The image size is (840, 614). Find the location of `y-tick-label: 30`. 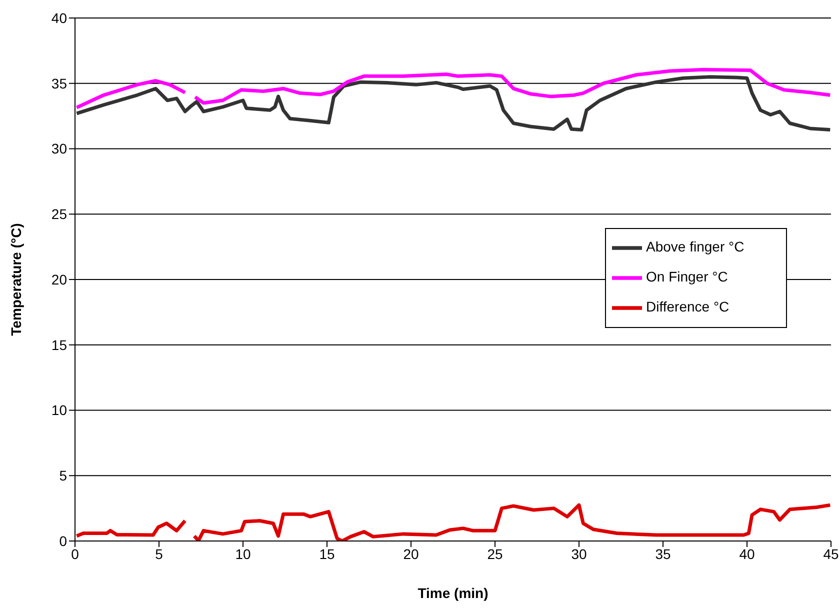

y-tick-label: 30 is located at coordinates (59, 148).